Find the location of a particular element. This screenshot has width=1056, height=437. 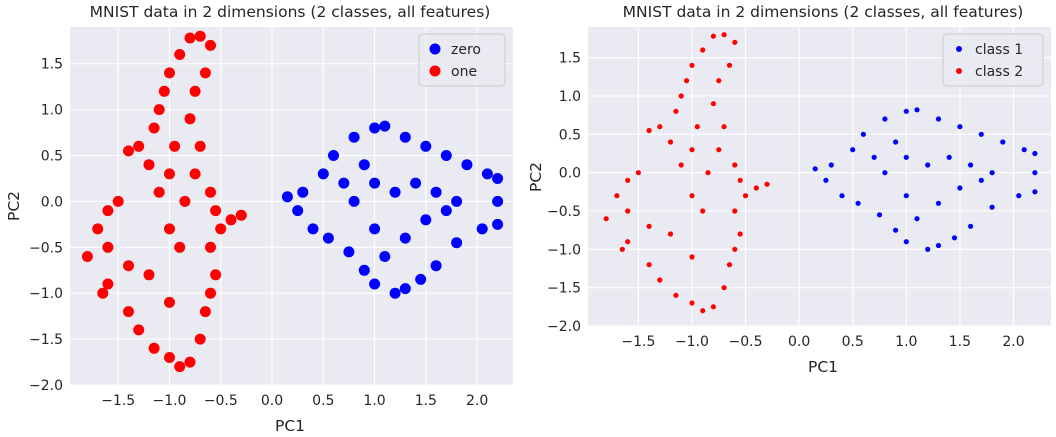

chart-left-legend-box is located at coordinates (462, 60).